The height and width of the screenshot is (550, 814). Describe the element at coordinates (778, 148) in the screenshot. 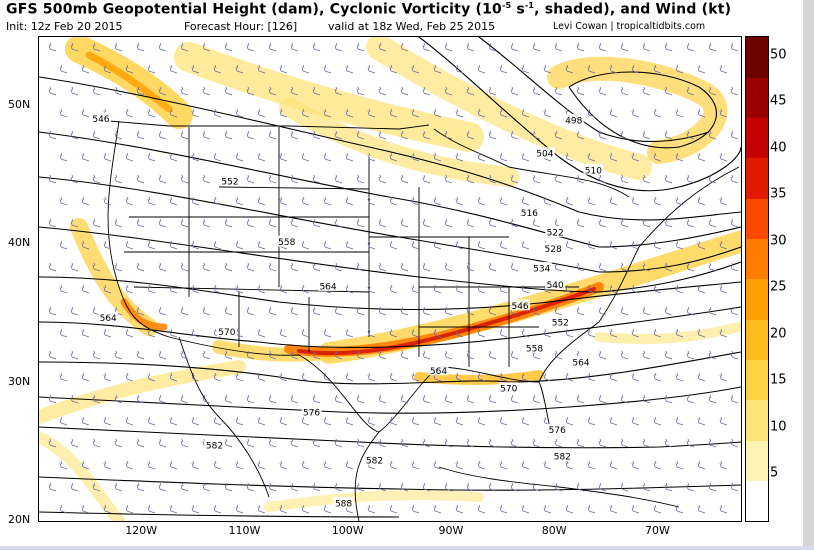

I see `colorbar-tick-label: 40` at that location.